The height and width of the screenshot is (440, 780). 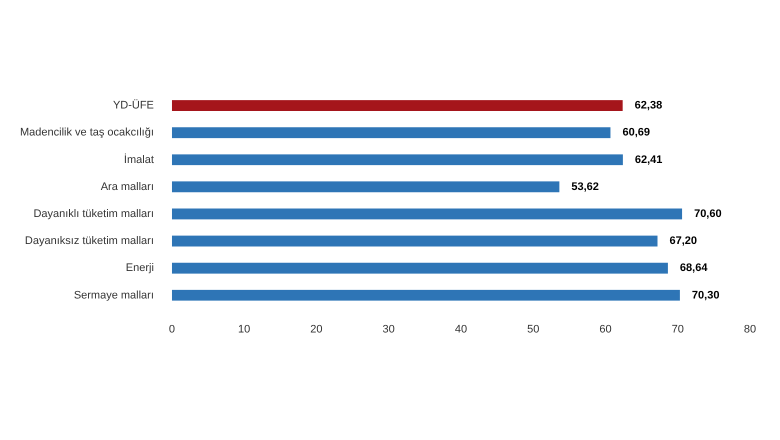 What do you see at coordinates (133, 105) in the screenshot?
I see `y-tick-label: YD-ÜFE` at bounding box center [133, 105].